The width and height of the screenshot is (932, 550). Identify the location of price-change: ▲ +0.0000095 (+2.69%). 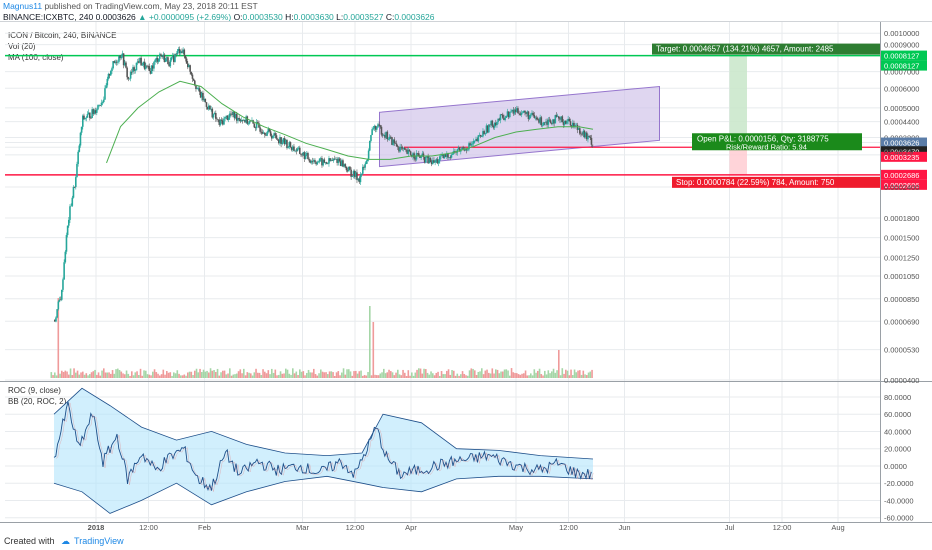
(185, 17).